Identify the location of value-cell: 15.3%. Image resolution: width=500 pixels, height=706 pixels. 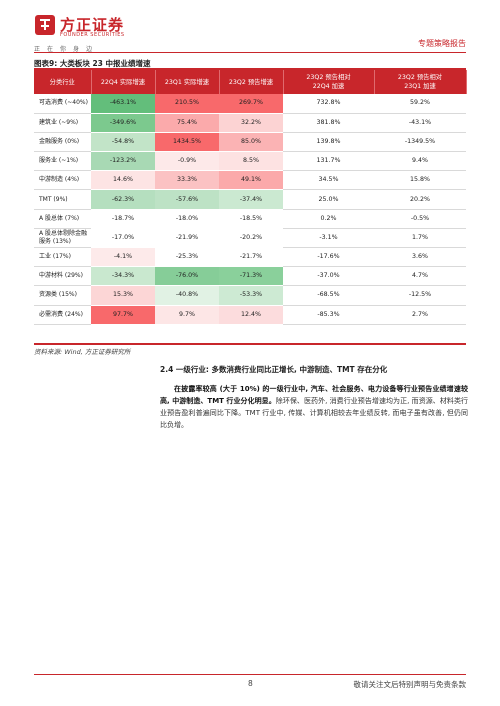
(123, 295).